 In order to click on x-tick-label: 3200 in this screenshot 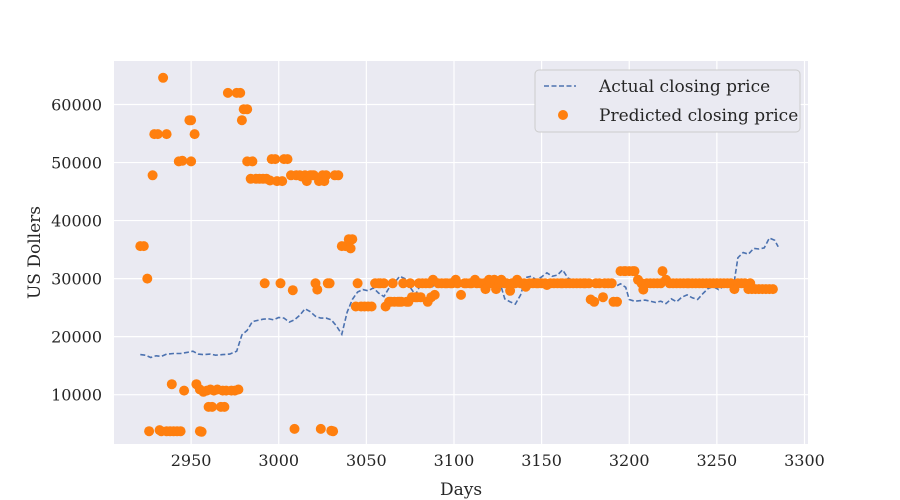, I will do `click(629, 460)`.